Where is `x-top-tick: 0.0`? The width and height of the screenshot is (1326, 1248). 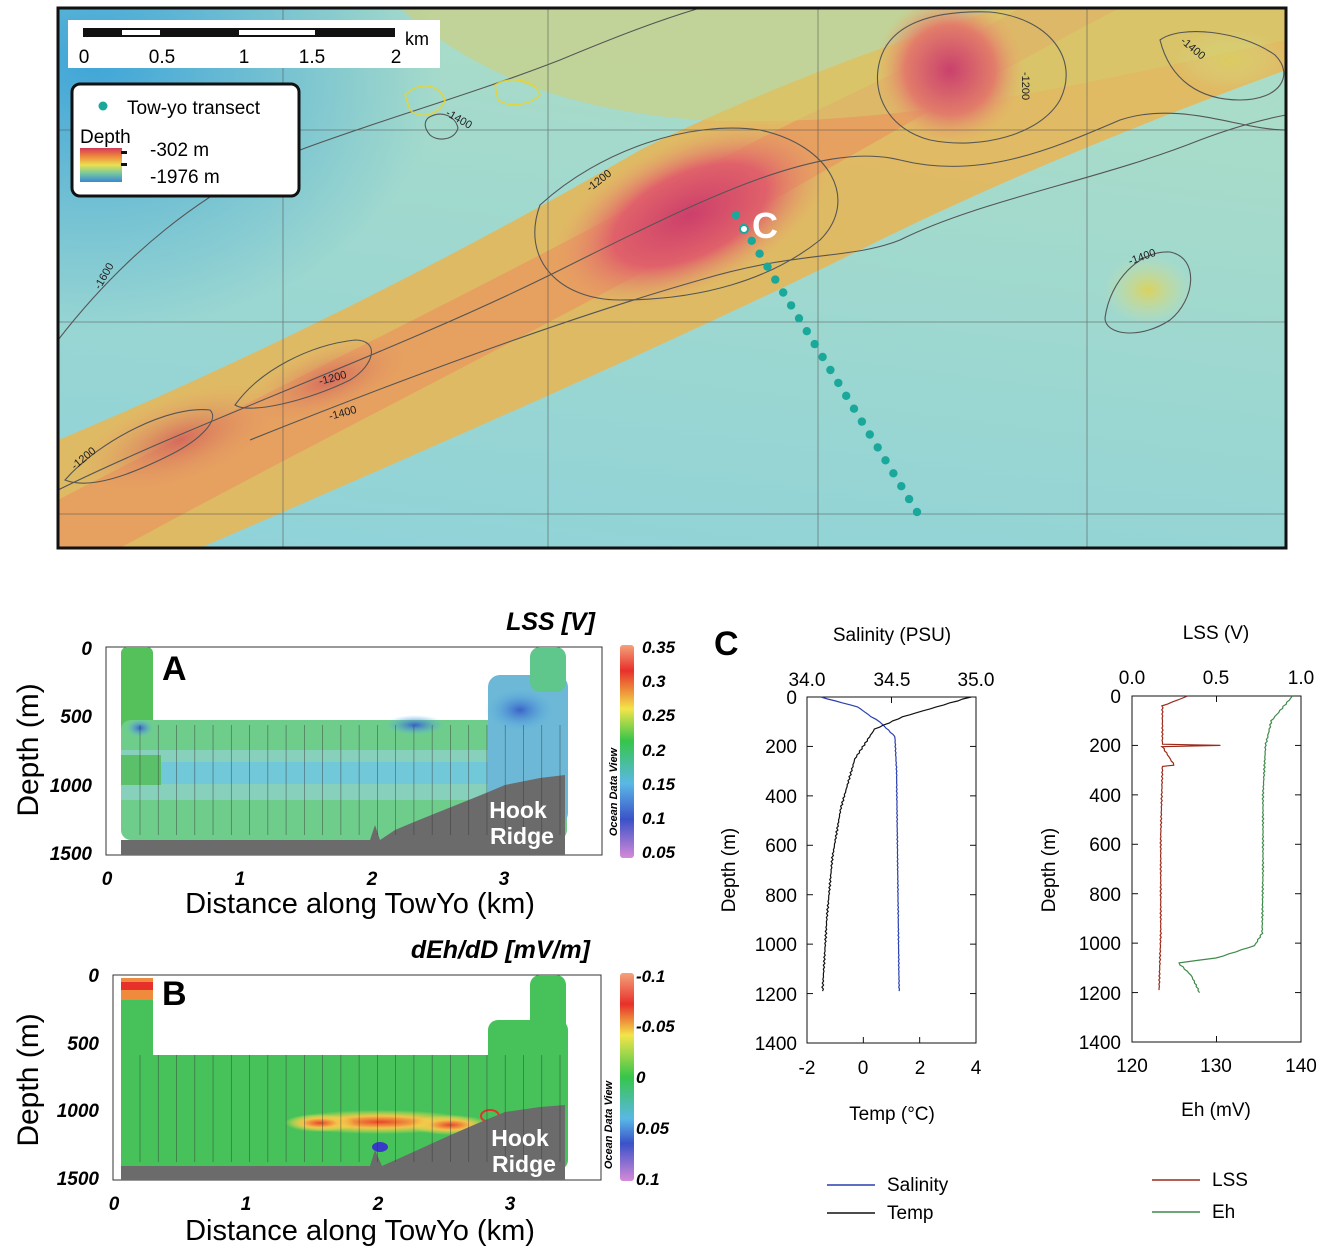
x-top-tick: 0.0 is located at coordinates (1132, 678).